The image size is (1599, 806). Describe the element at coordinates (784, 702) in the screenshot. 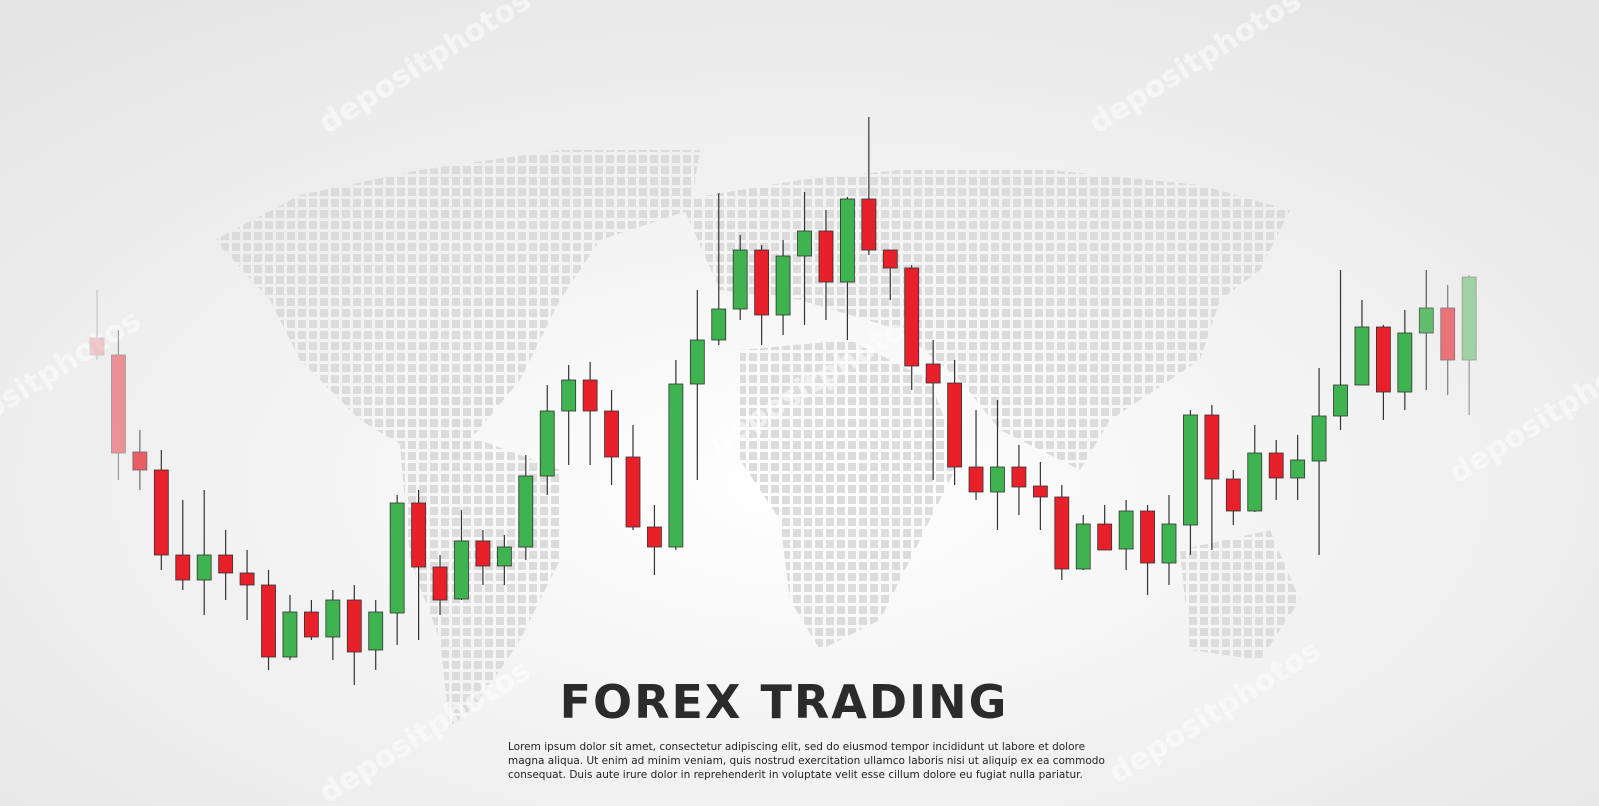

I see `title: FOREX TRADING` at that location.